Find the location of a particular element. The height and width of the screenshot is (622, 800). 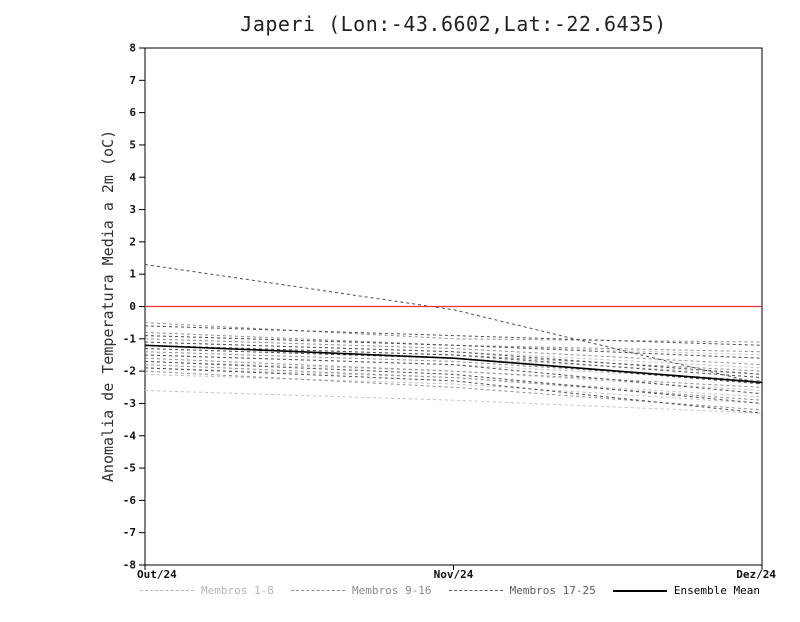

chart-title: Japeri (Lon:-43.6602,Lat:-22.6435) is located at coordinates (453, 24).